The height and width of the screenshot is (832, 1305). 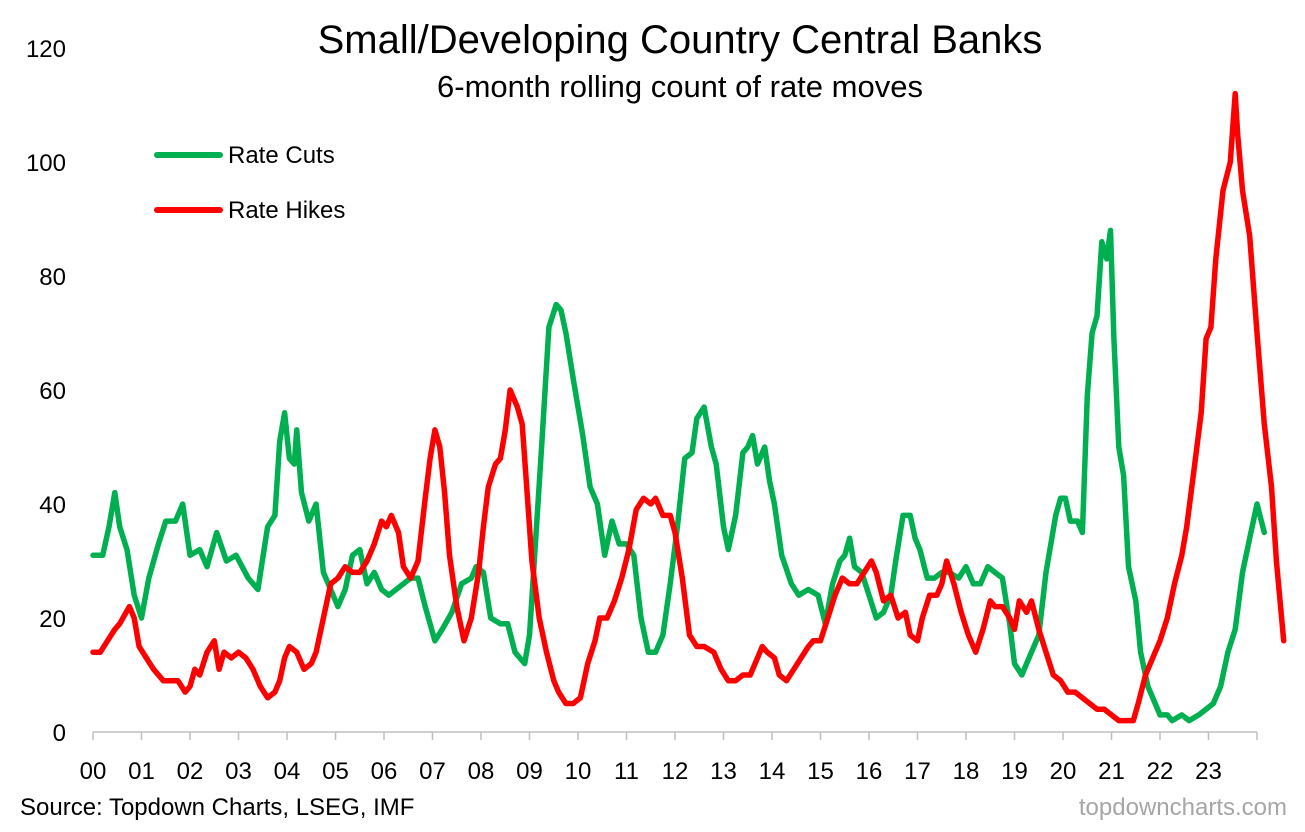 I want to click on x-tick-label: 16, so click(x=869, y=771).